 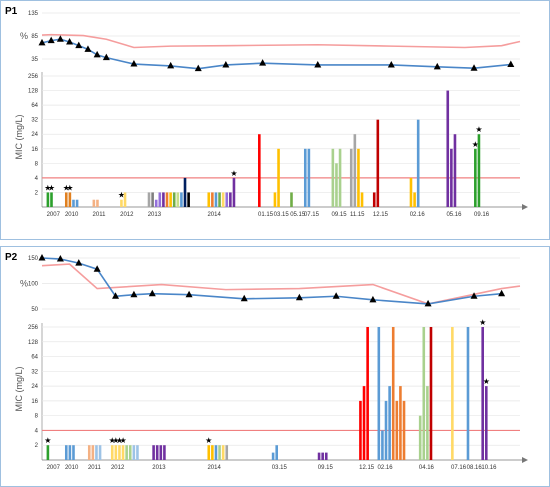 I want to click on x-axis-arrow-icon, so click(x=525, y=207).